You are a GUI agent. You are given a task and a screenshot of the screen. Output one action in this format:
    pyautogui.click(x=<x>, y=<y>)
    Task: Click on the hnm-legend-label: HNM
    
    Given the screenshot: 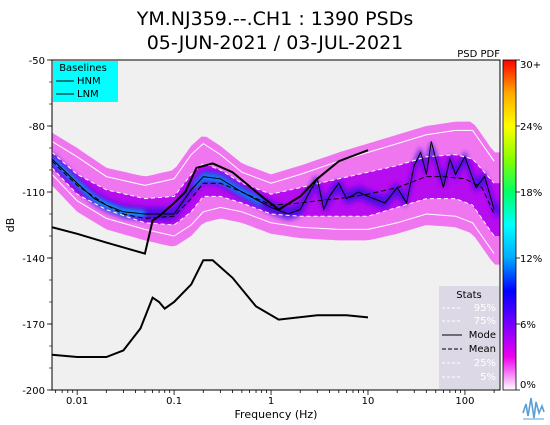 What is the action you would take?
    pyautogui.click(x=89, y=81)
    